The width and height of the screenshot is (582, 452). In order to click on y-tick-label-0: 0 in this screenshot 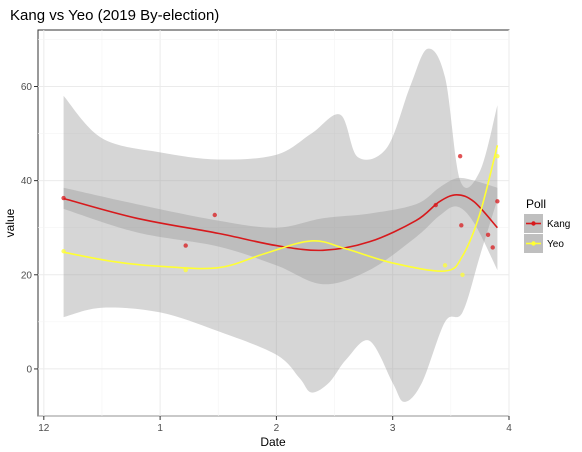, I will do `click(29, 369)`.